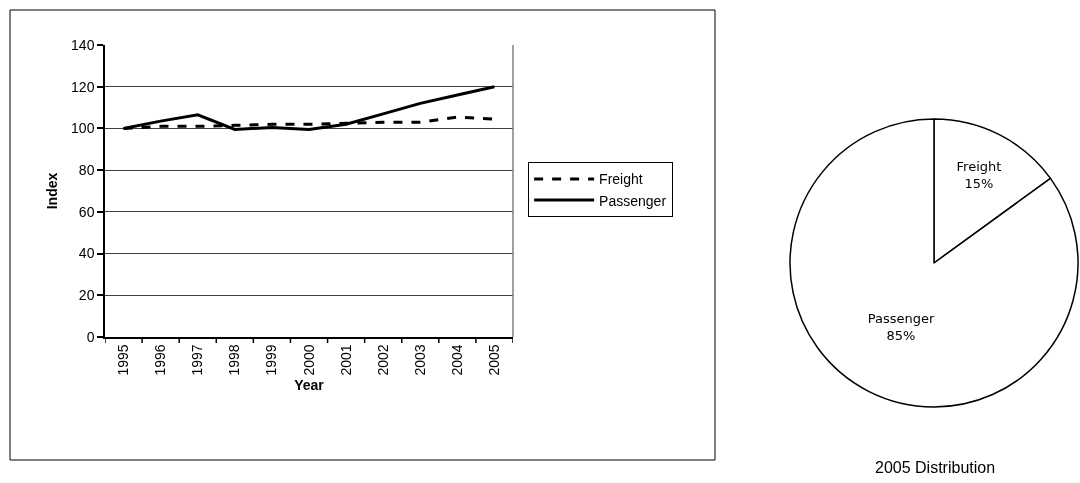 This screenshot has width=1080, height=483. Describe the element at coordinates (86, 211) in the screenshot. I see `y-tick-label: 60` at that location.